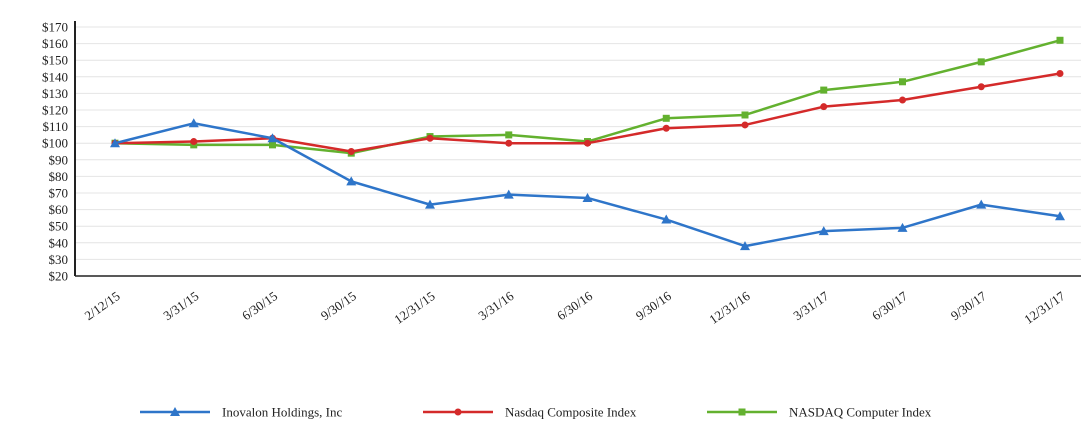 This screenshot has height=430, width=1091. Describe the element at coordinates (59, 209) in the screenshot. I see `y-tick-label: $60` at that location.